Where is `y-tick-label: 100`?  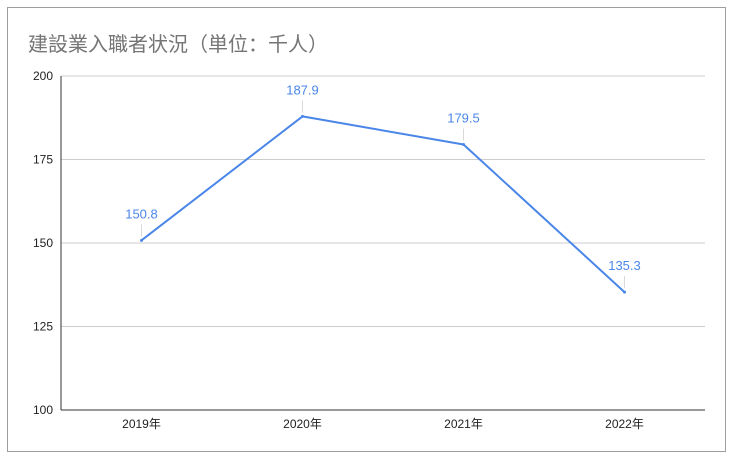
y-tick-label: 100 is located at coordinates (43, 410).